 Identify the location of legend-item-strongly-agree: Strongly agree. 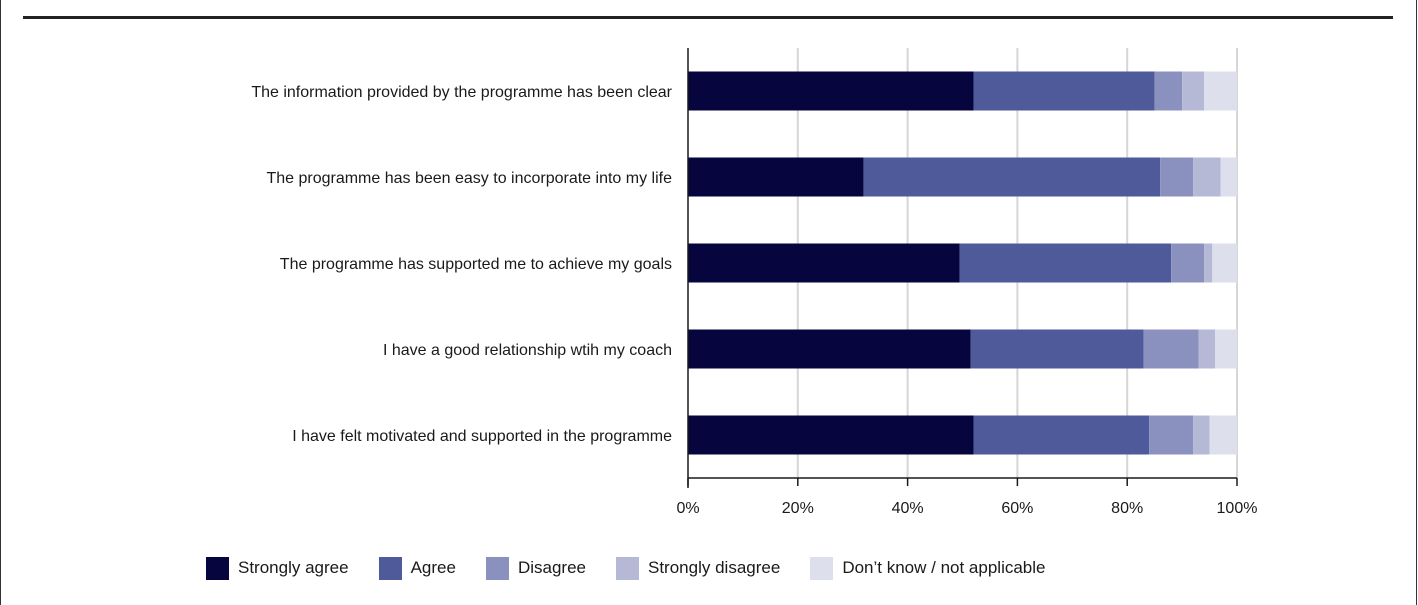
(277, 568).